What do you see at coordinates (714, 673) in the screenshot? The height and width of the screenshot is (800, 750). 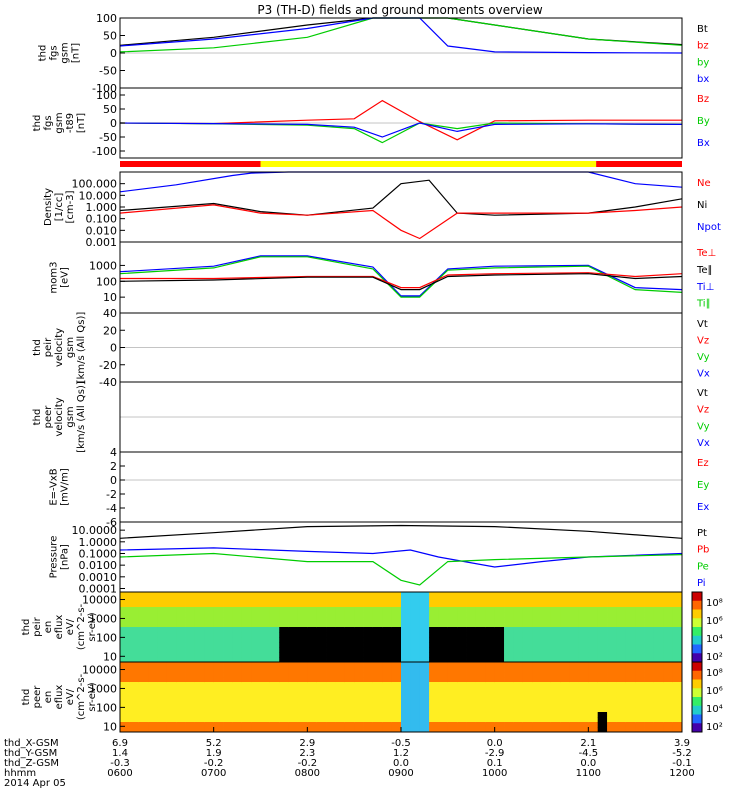 I see `colorbar-label: 10⁸` at bounding box center [714, 673].